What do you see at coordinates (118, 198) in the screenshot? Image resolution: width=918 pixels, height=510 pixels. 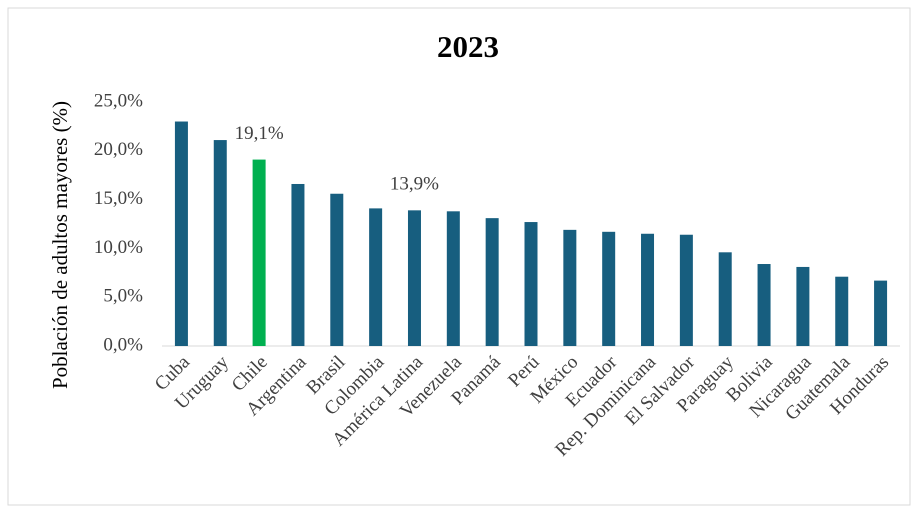 I see `y-tick-label: 15,0%` at bounding box center [118, 198].